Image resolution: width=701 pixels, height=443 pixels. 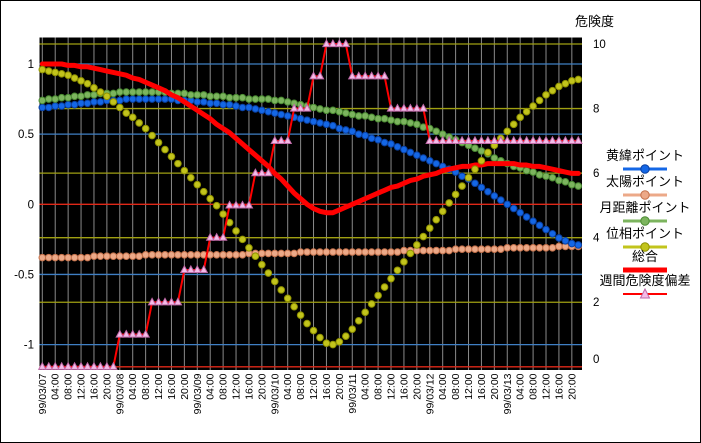 I want to click on x-tick-label: 99/03/09, so click(x=198, y=393).